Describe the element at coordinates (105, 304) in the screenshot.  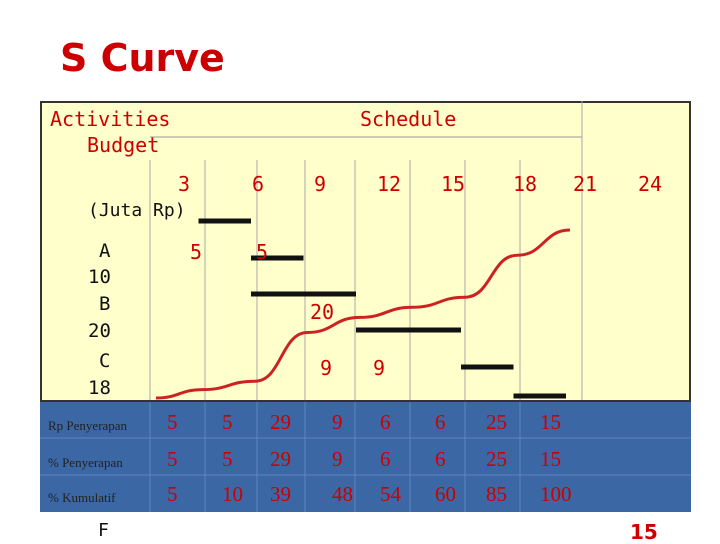
I see `activity-name: B` at that location.